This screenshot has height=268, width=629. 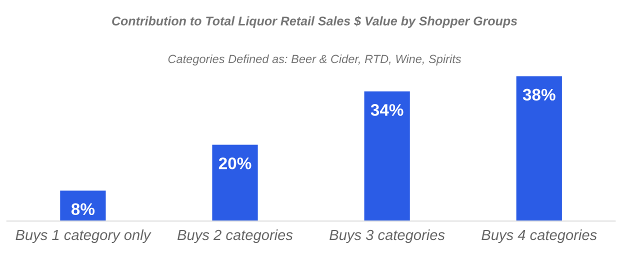 What do you see at coordinates (315, 22) in the screenshot?
I see `chart-title: Contribution to Total Liquor Retail Sales $ Value by Shopper Groups` at bounding box center [315, 22].